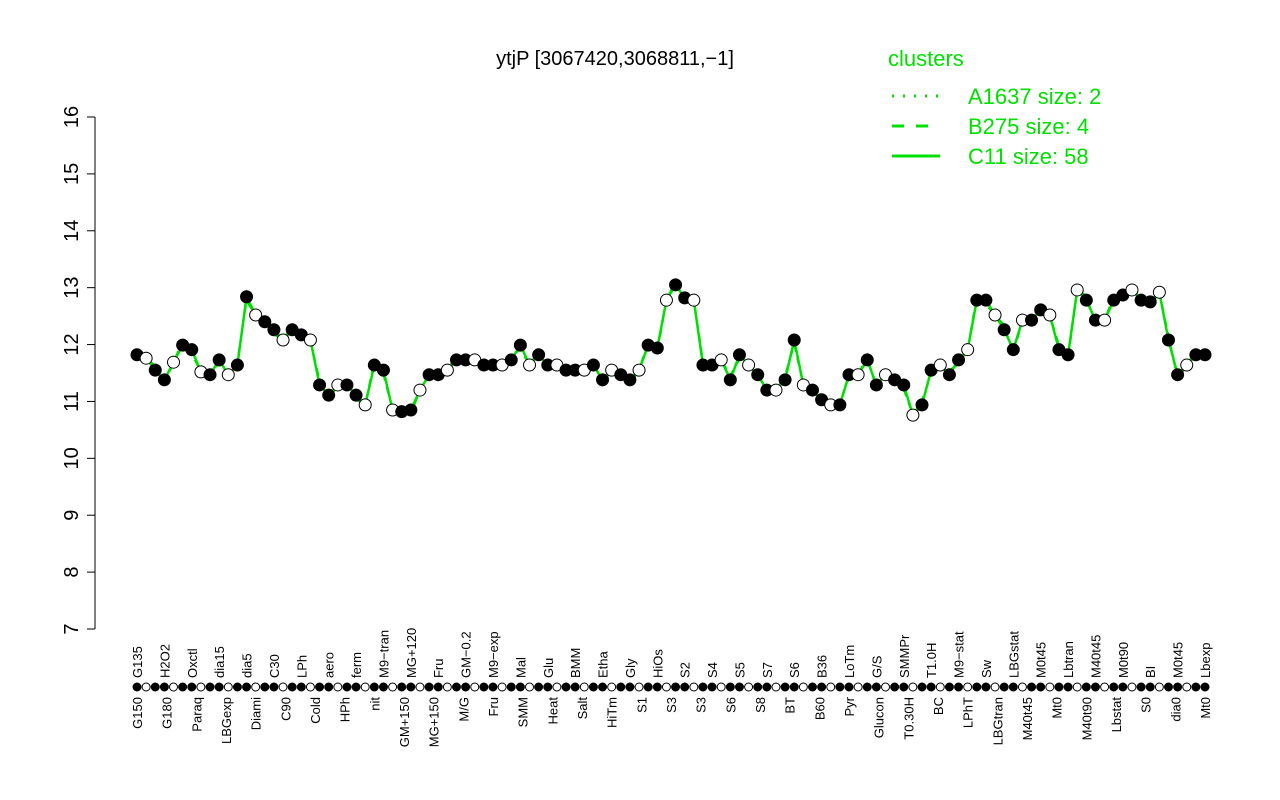 The width and height of the screenshot is (1280, 800). What do you see at coordinates (1205, 660) in the screenshot?
I see `x-tick-label: Lbexp` at bounding box center [1205, 660].